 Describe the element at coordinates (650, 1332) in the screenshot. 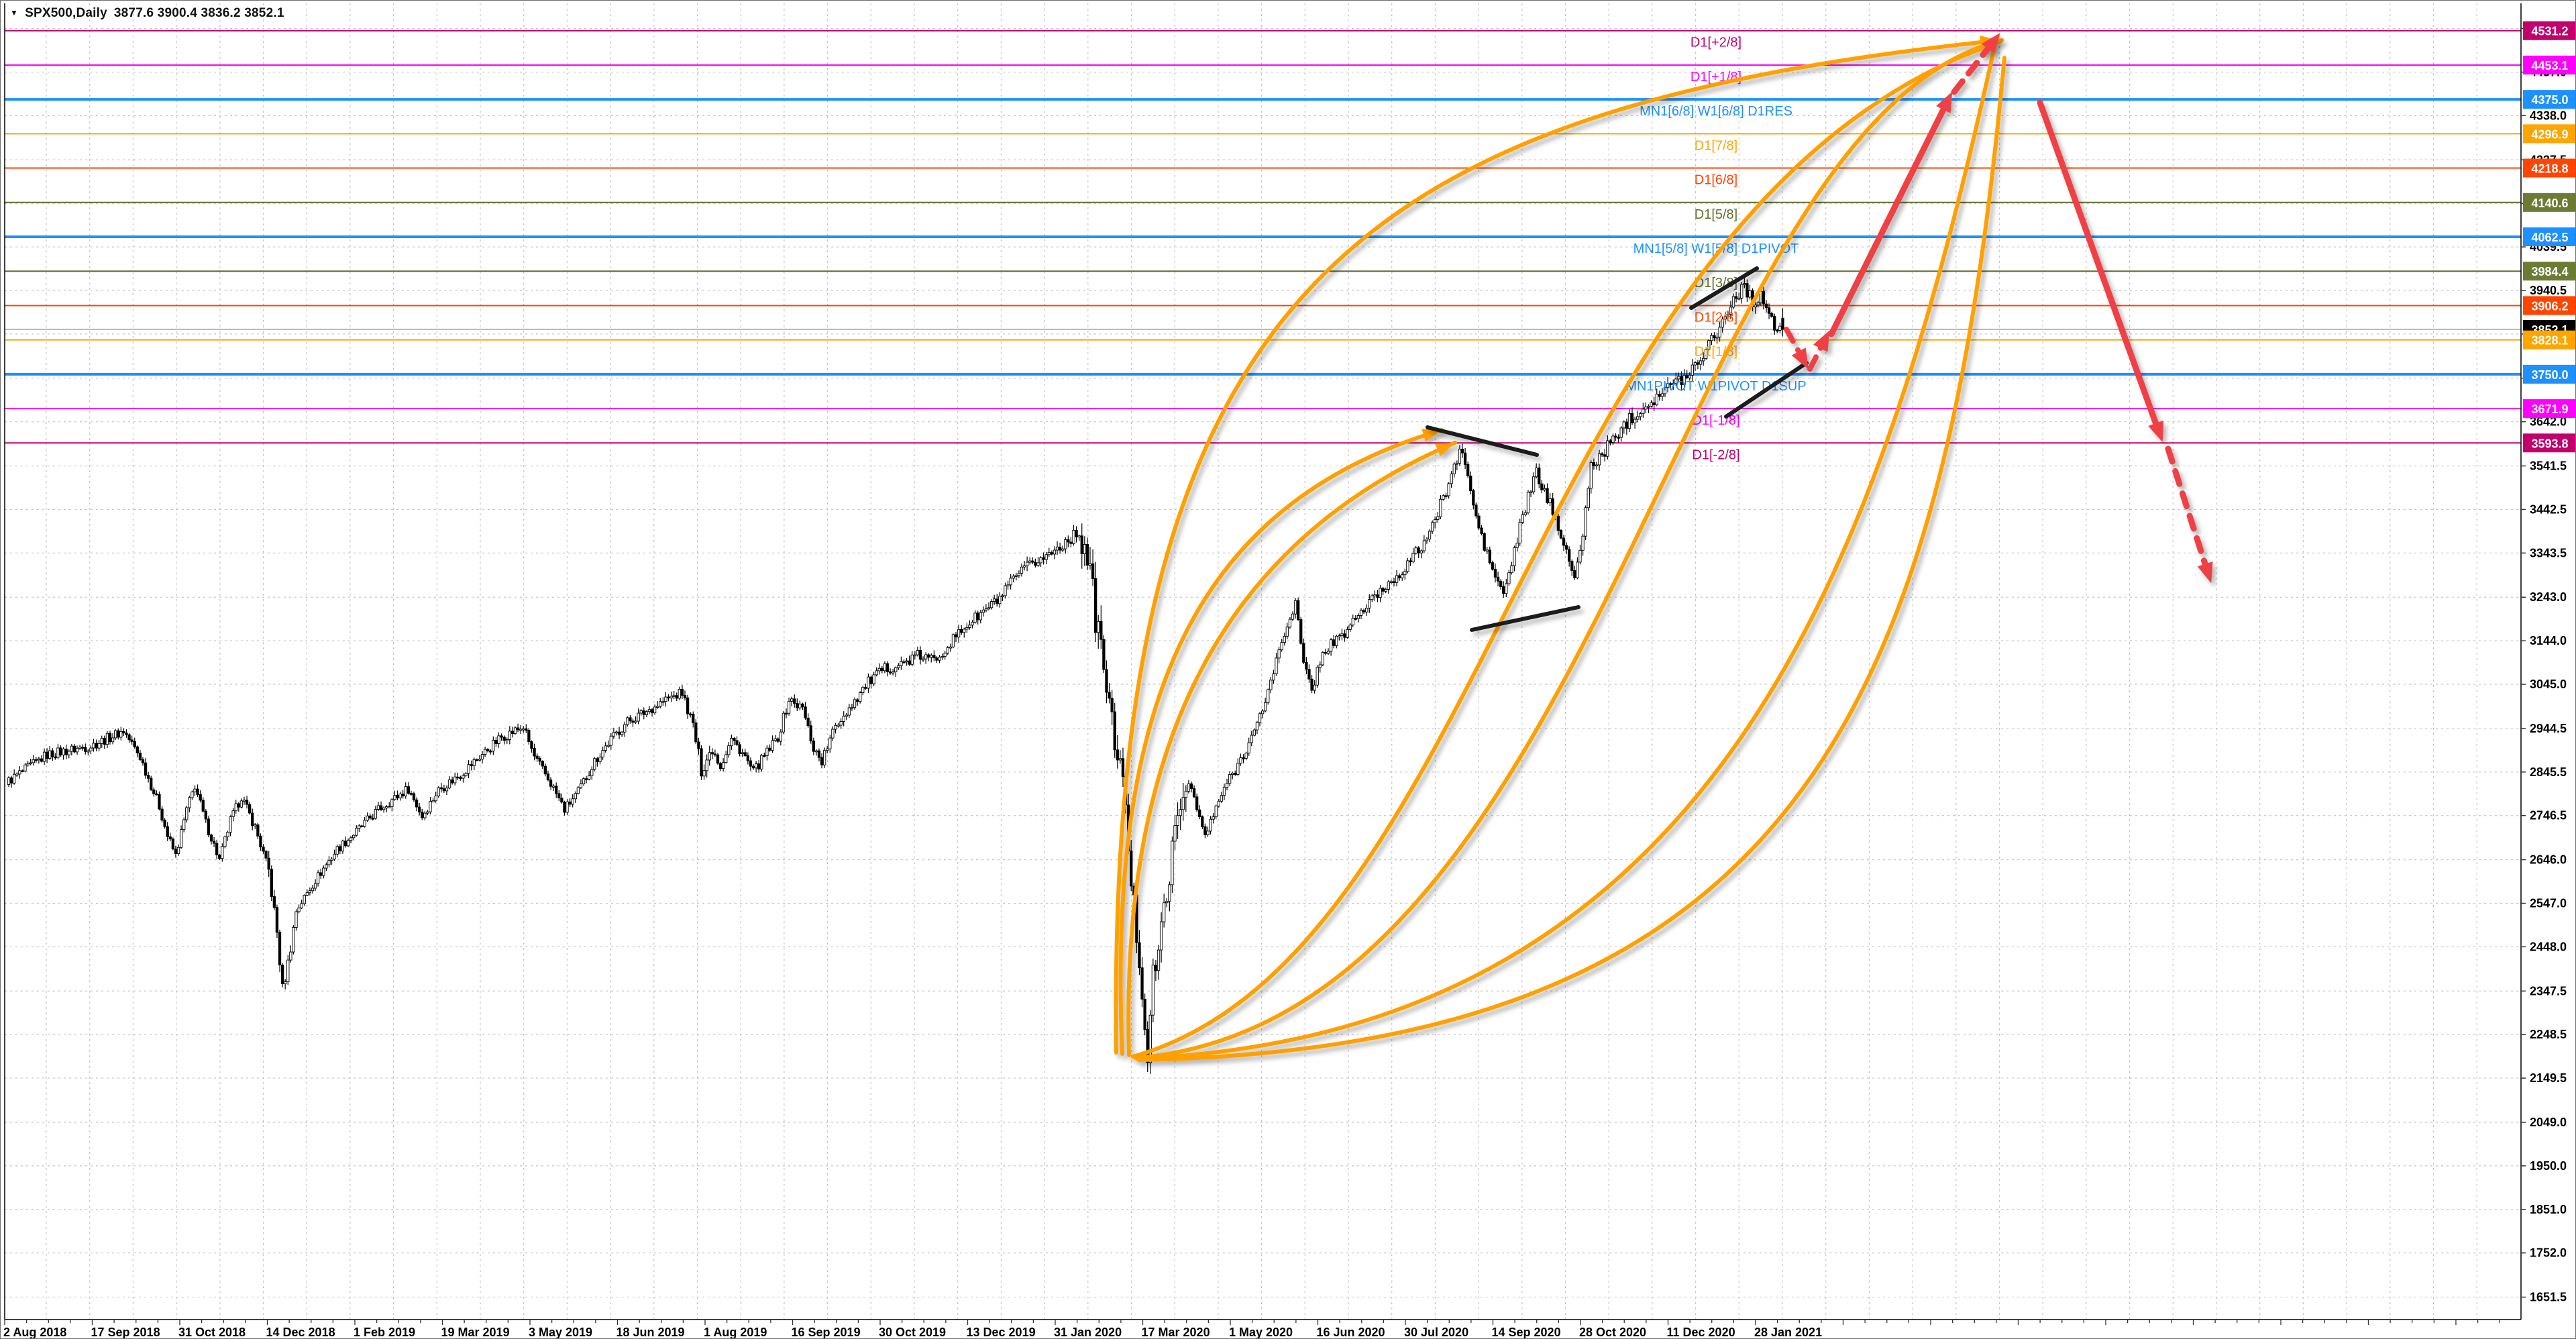

I see `date-tick-label: 18 Jun 2019` at that location.